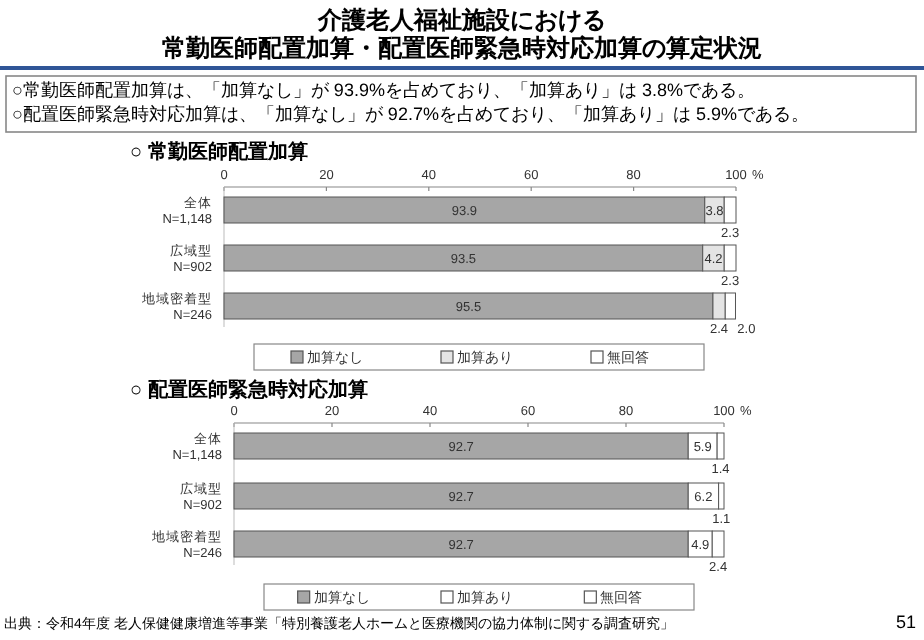 The image size is (924, 640). Describe the element at coordinates (249, 390) in the screenshot. I see `chart-title: ○ 配置医師緊急時対応加算` at that location.